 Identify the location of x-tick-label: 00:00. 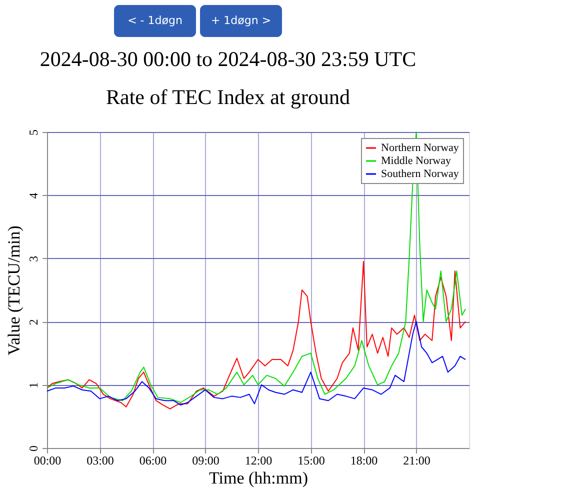
(48, 461).